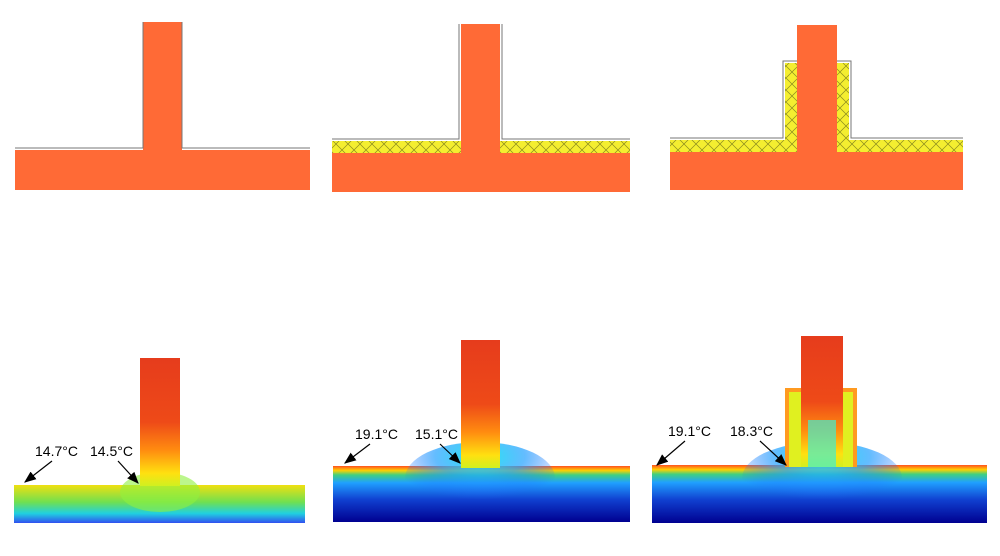  What do you see at coordinates (56, 451) in the screenshot?
I see `temperature-label: 14.7°C` at bounding box center [56, 451].